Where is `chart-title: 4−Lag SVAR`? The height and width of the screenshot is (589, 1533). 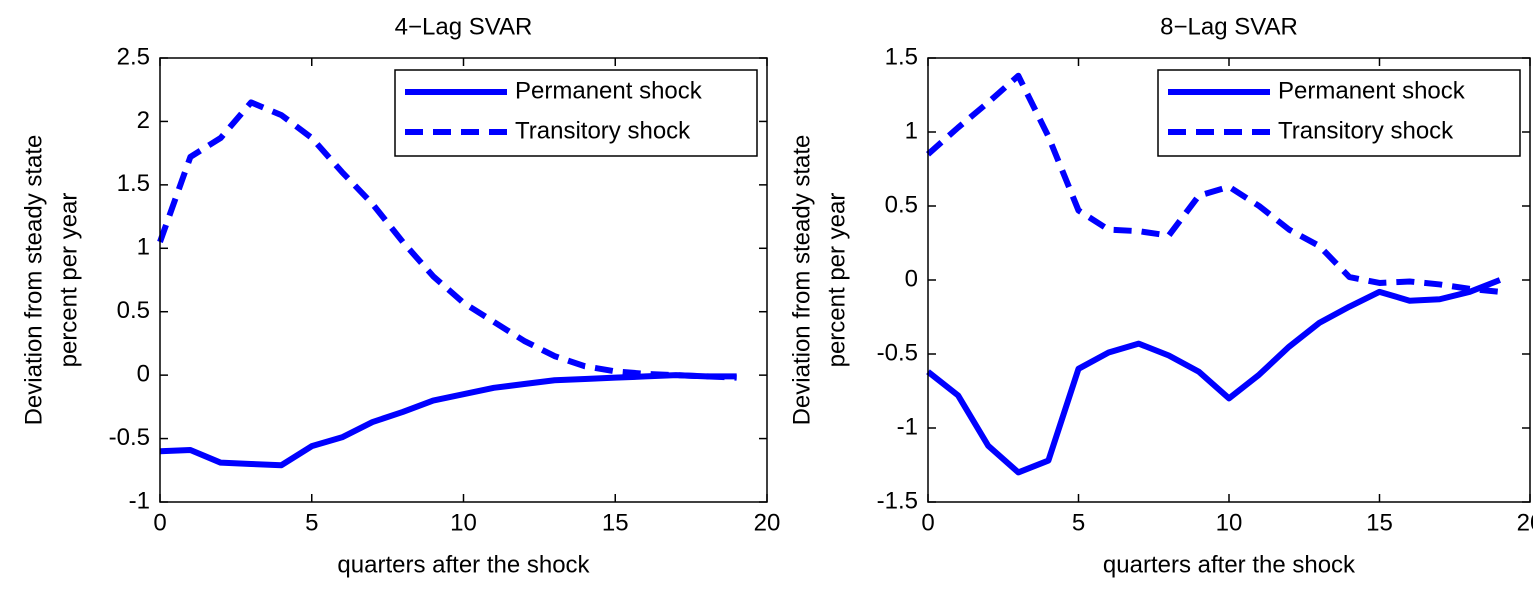
chart-title: 4−Lag SVAR is located at coordinates (464, 26).